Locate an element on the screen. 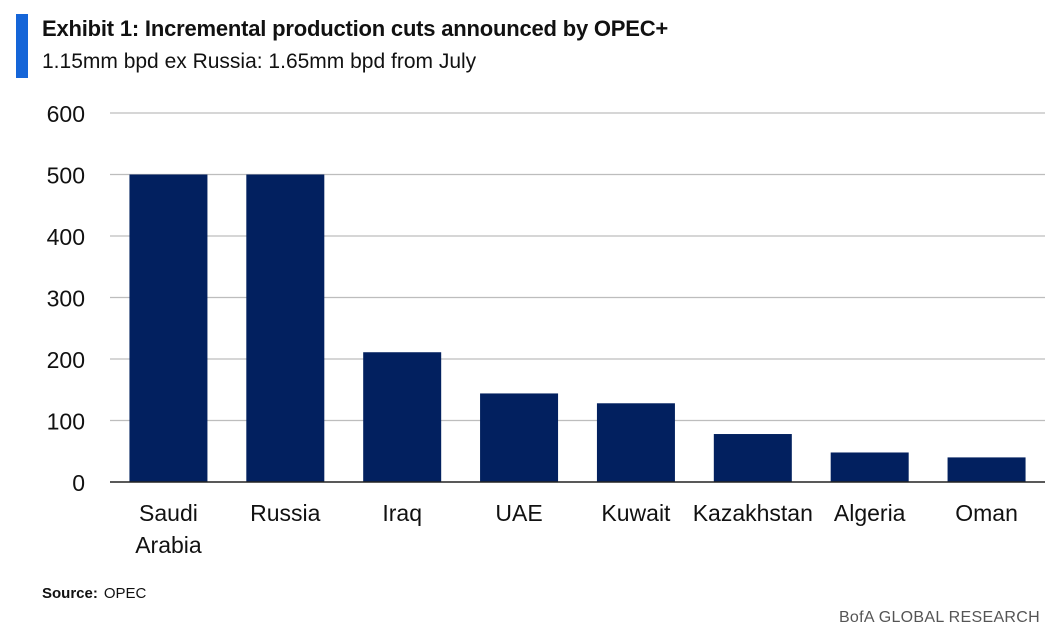 The height and width of the screenshot is (638, 1060). x-tick-label: UAE is located at coordinates (518, 513).